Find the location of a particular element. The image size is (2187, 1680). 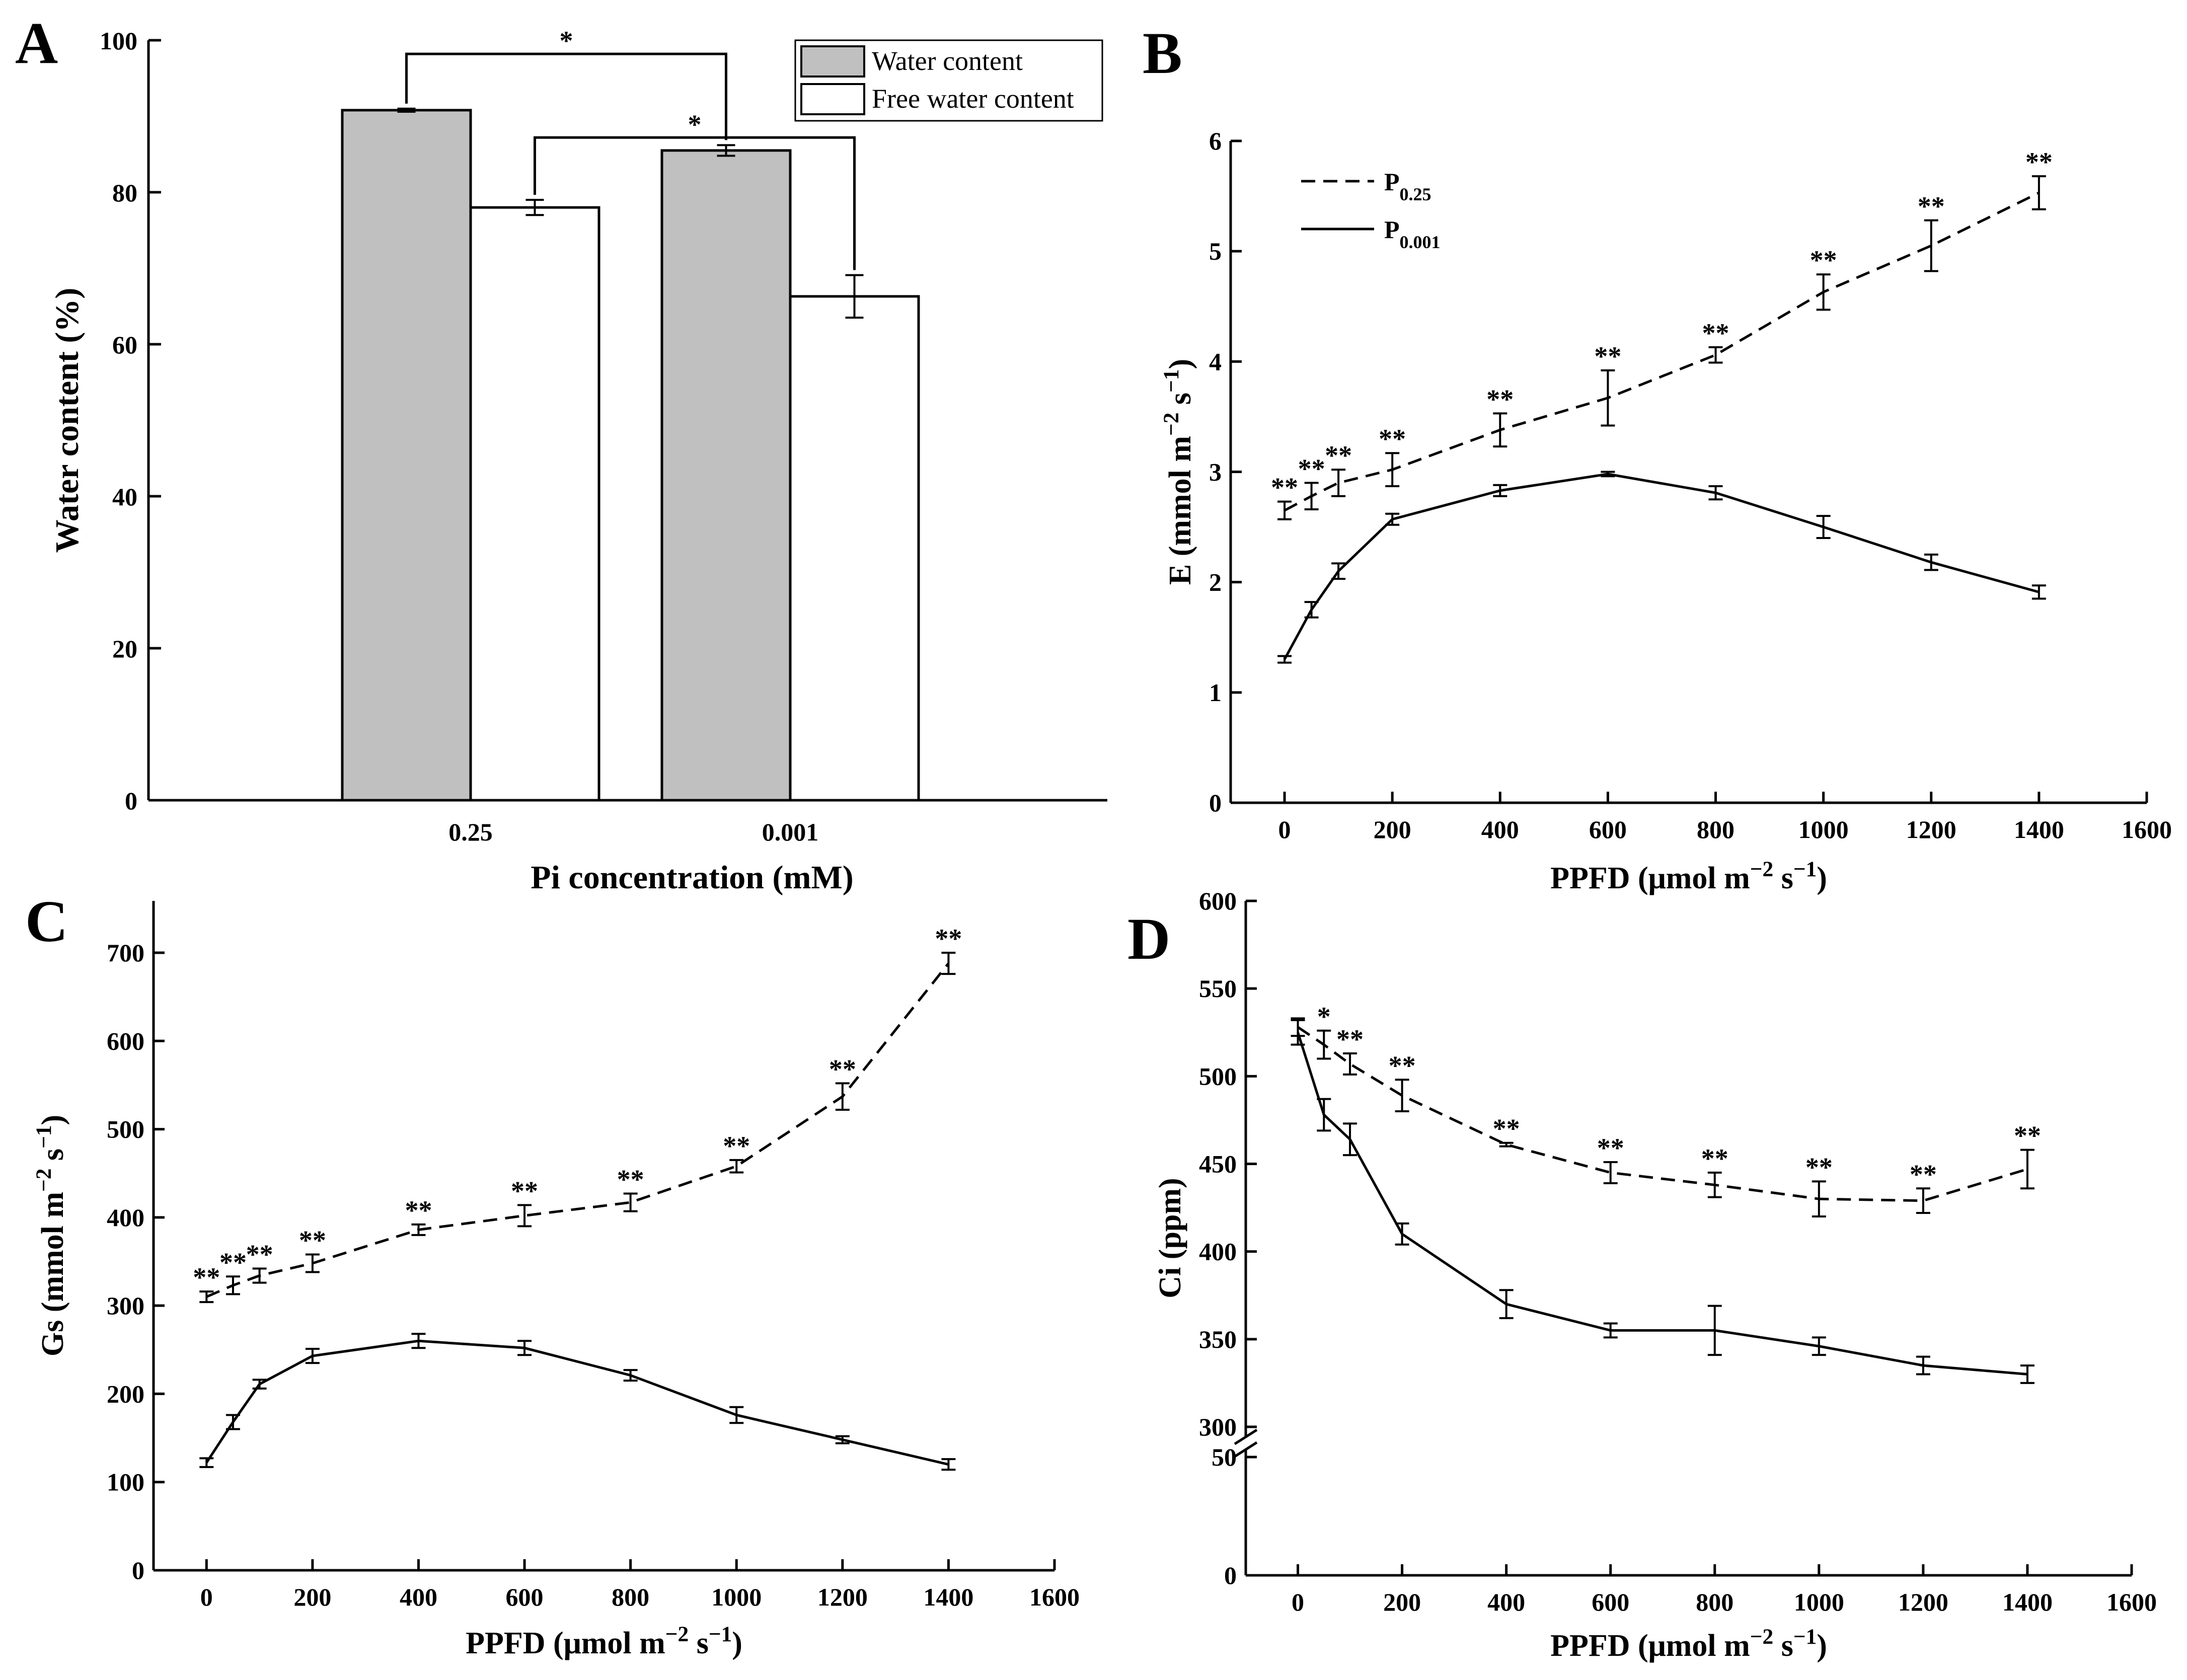

y-axis-title: E (mmol m−2 s−1) is located at coordinates (1178, 472).